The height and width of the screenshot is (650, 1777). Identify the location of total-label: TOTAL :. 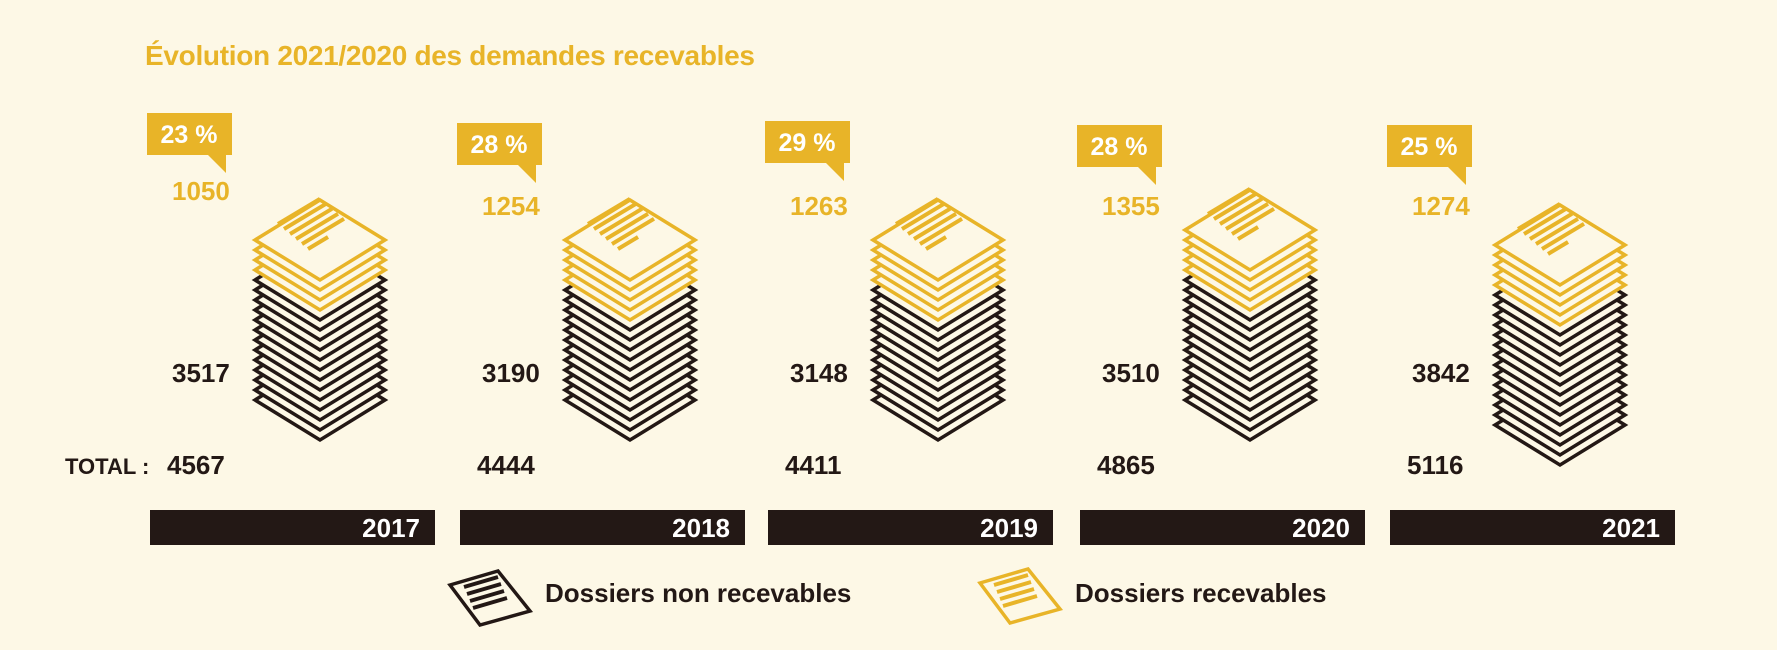
(107, 466).